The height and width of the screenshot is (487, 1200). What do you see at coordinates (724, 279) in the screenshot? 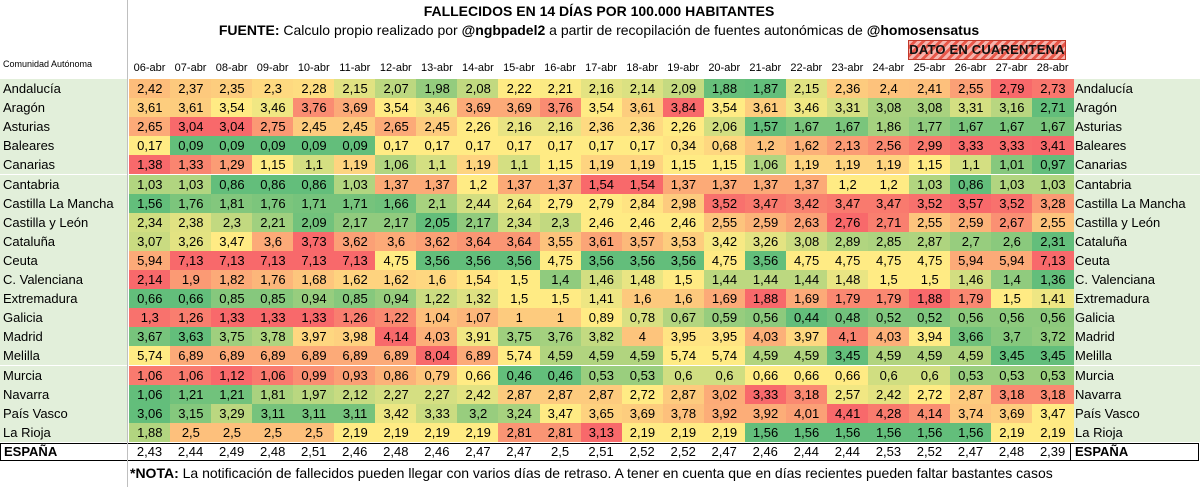
I see `heatmap-cell: 1,44` at bounding box center [724, 279].